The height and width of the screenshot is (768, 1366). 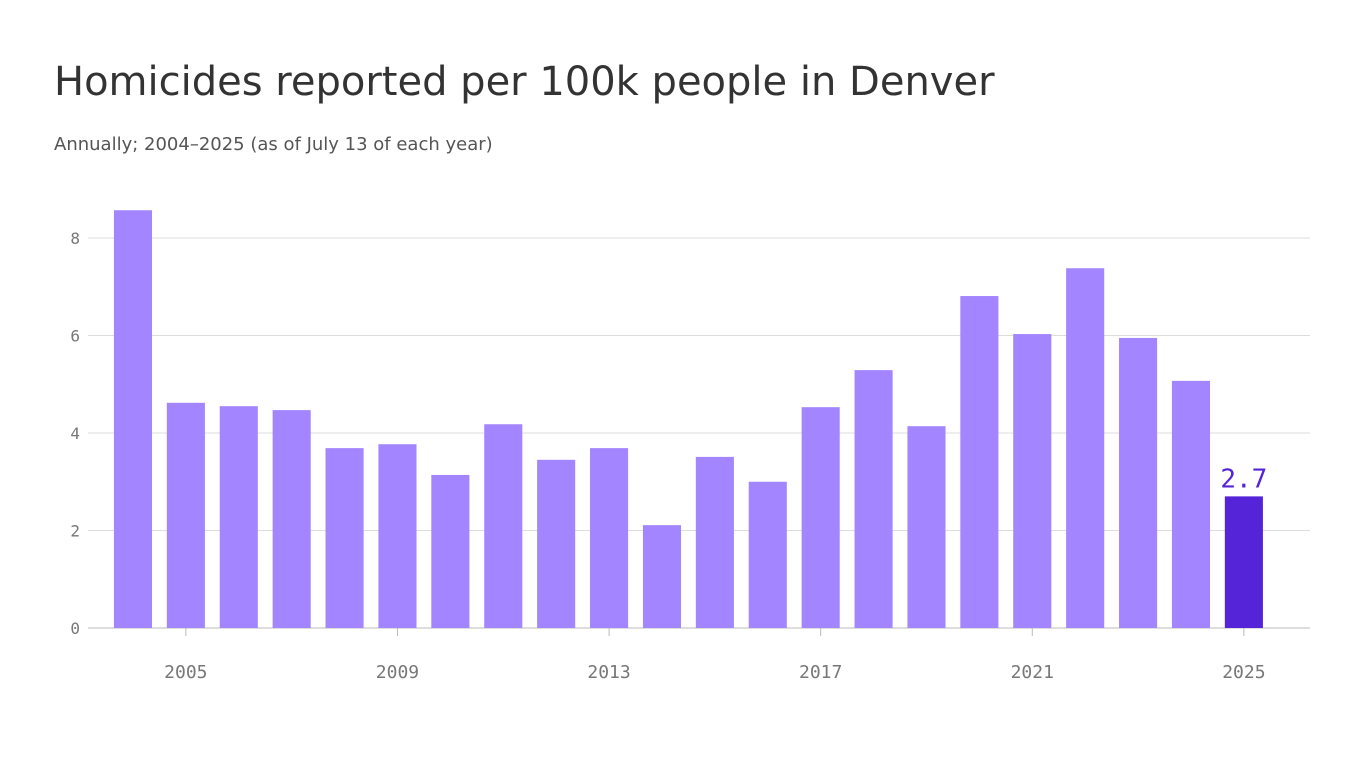 What do you see at coordinates (397, 672) in the screenshot?
I see `x-tick-label: 2009` at bounding box center [397, 672].